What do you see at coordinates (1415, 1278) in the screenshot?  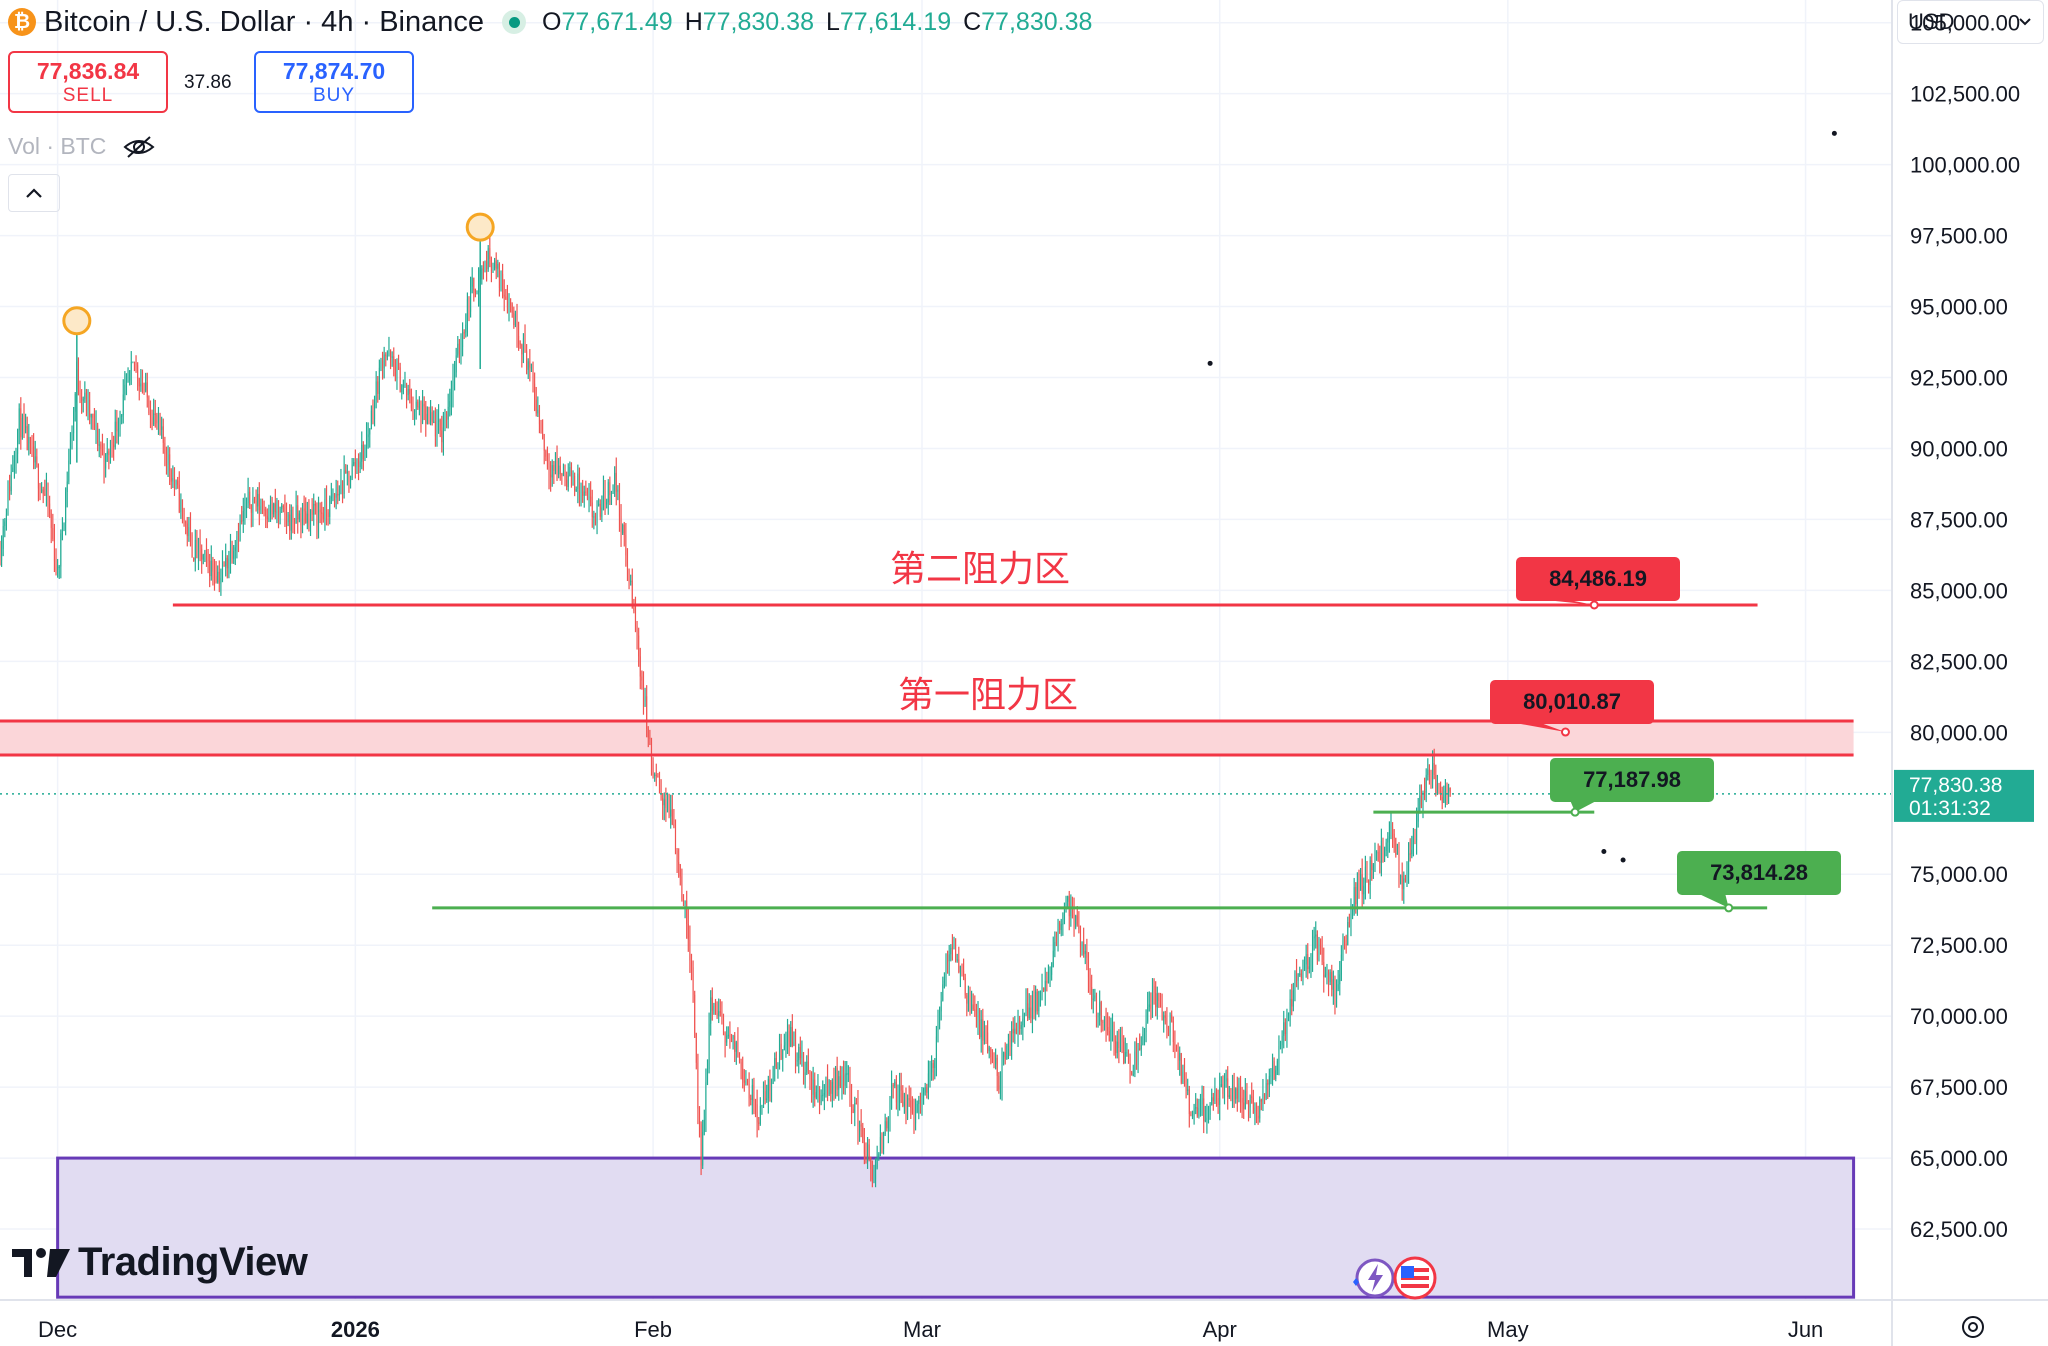 I see `us-flag-icon` at bounding box center [1415, 1278].